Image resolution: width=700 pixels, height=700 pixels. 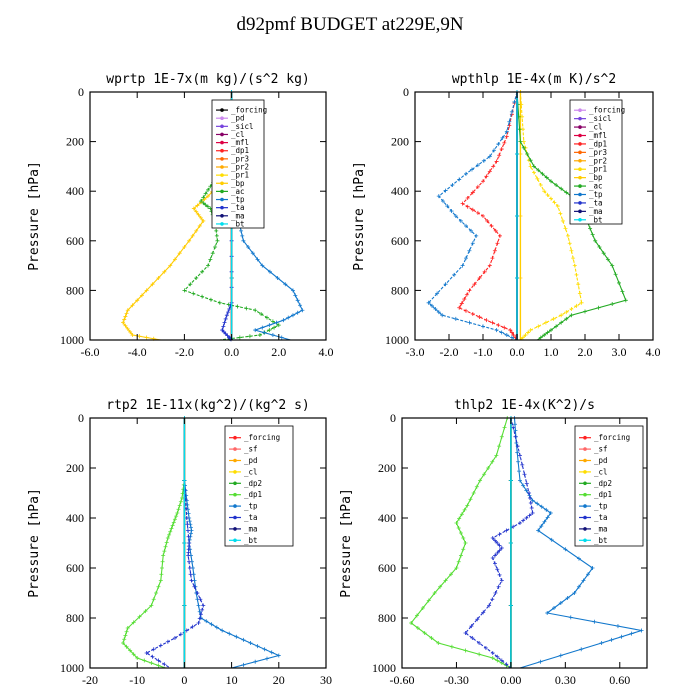 What do you see at coordinates (598, 160) in the screenshot?
I see `legend-entry: _pr2` at bounding box center [598, 160].